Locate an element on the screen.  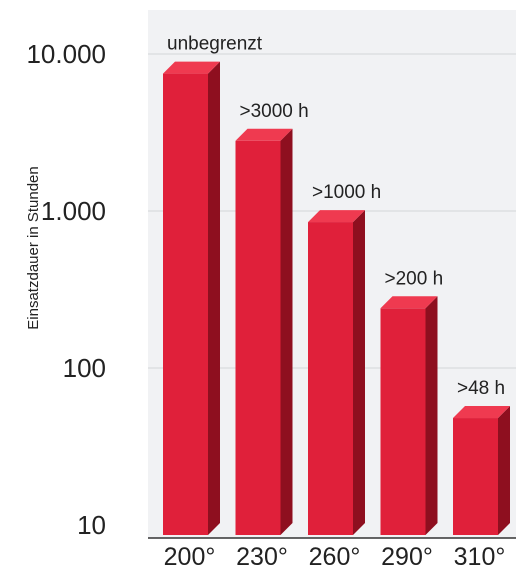
bar-value-label: >3000 h is located at coordinates (274, 111).